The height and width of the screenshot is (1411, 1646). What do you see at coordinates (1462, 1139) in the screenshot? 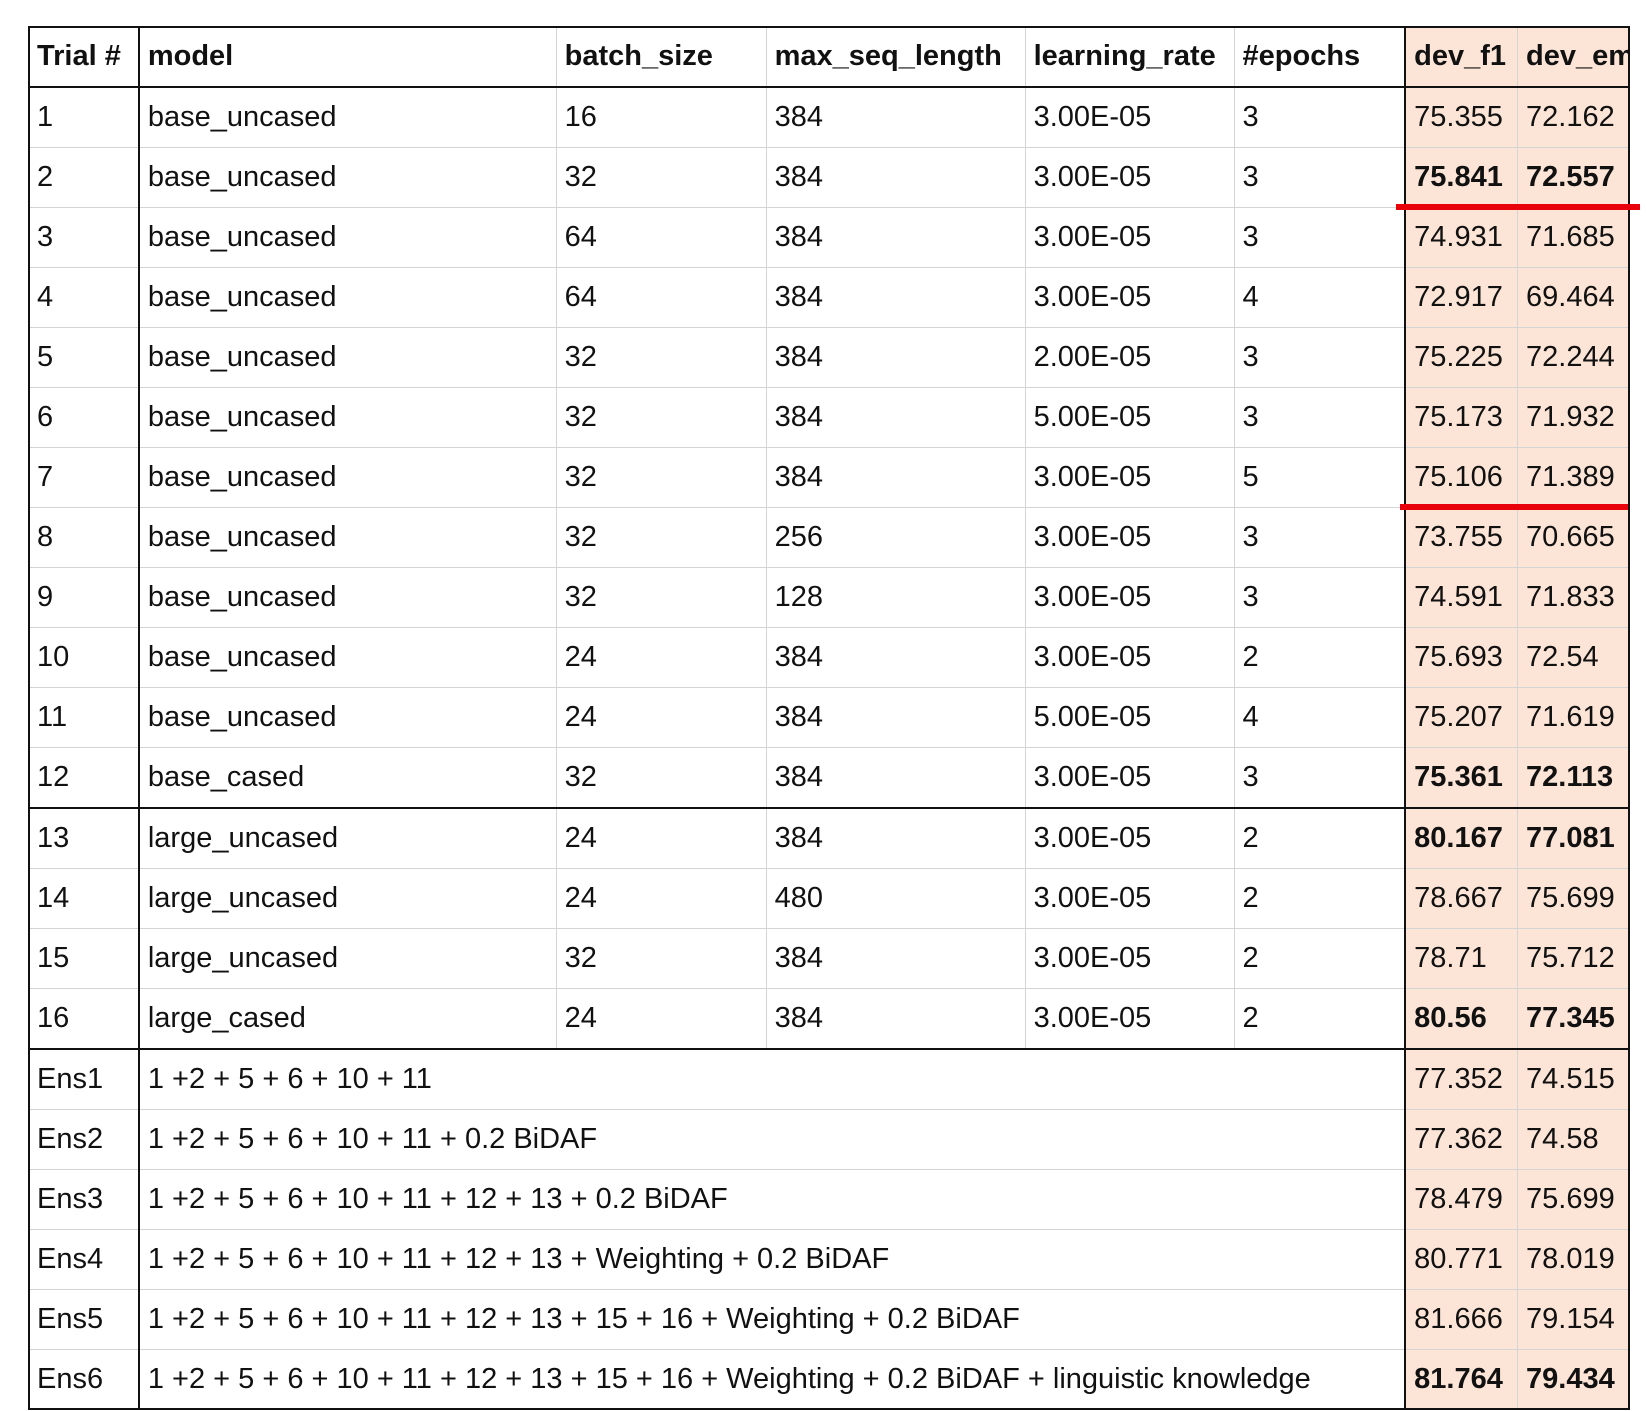
I see `cell-dev-f1: 77.362` at bounding box center [1462, 1139].